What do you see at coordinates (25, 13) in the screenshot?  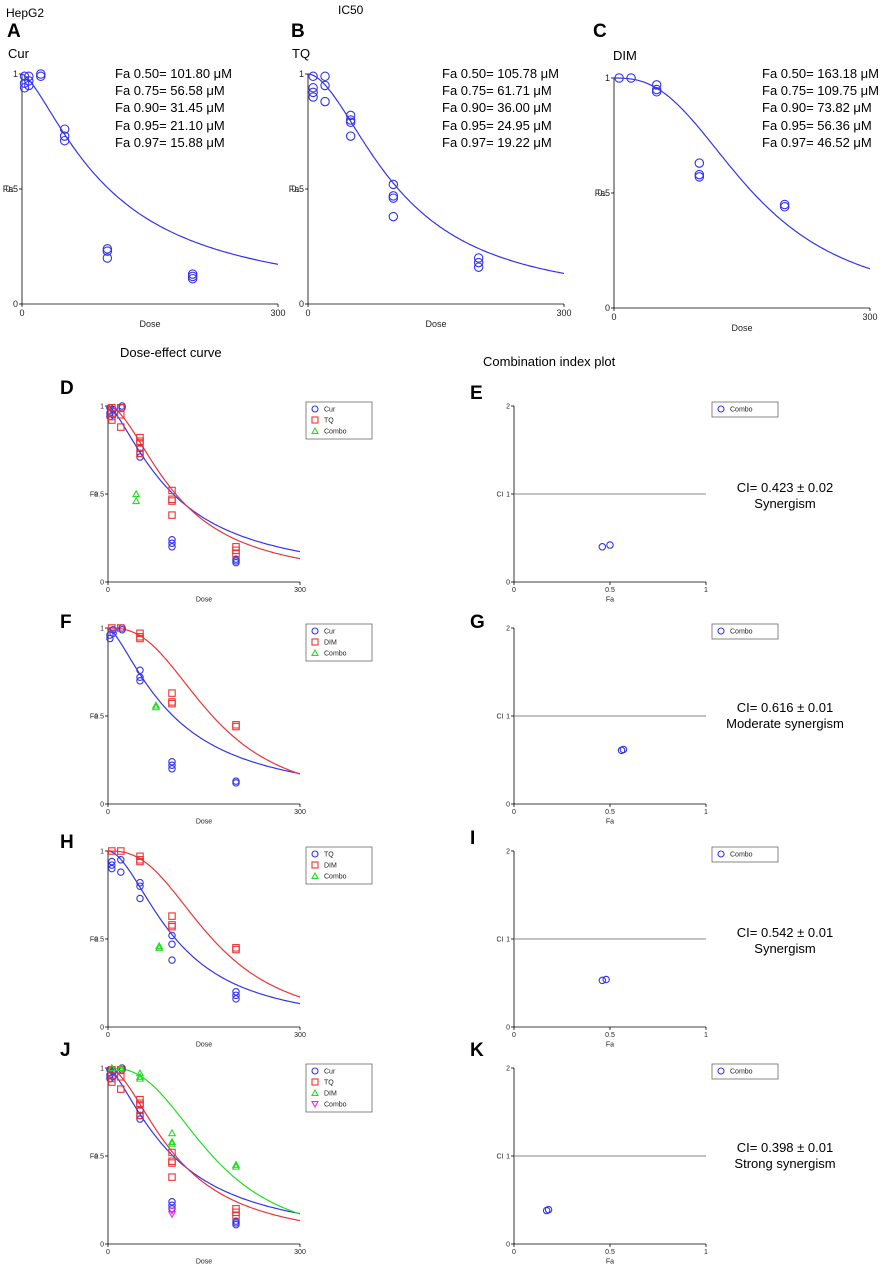 I see `cell-line-label: HepG2` at bounding box center [25, 13].